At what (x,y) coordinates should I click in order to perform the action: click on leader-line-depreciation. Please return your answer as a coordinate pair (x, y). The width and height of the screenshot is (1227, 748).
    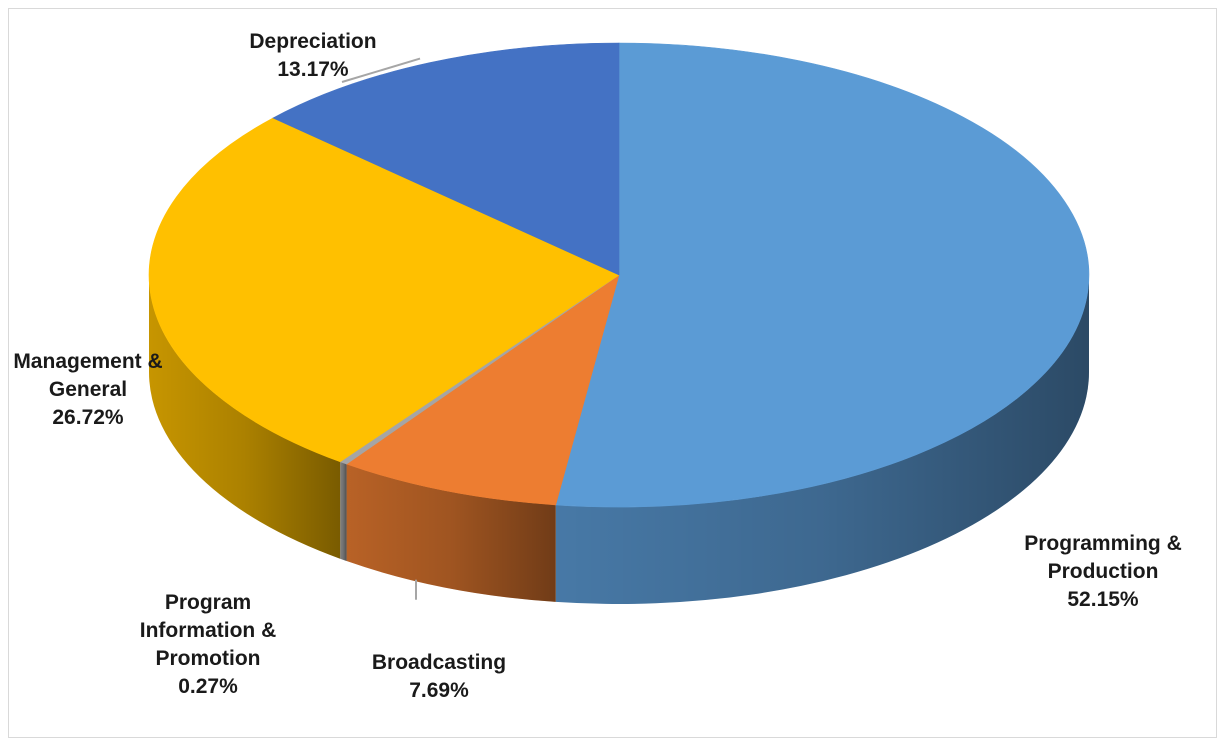
    Looking at the image, I should click on (381, 70).